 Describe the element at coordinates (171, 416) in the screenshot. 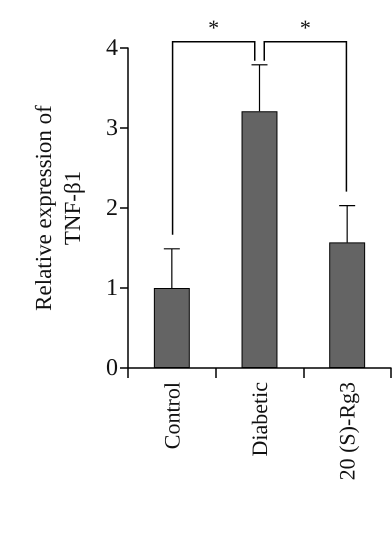

I see `x-tick-label: Control` at that location.